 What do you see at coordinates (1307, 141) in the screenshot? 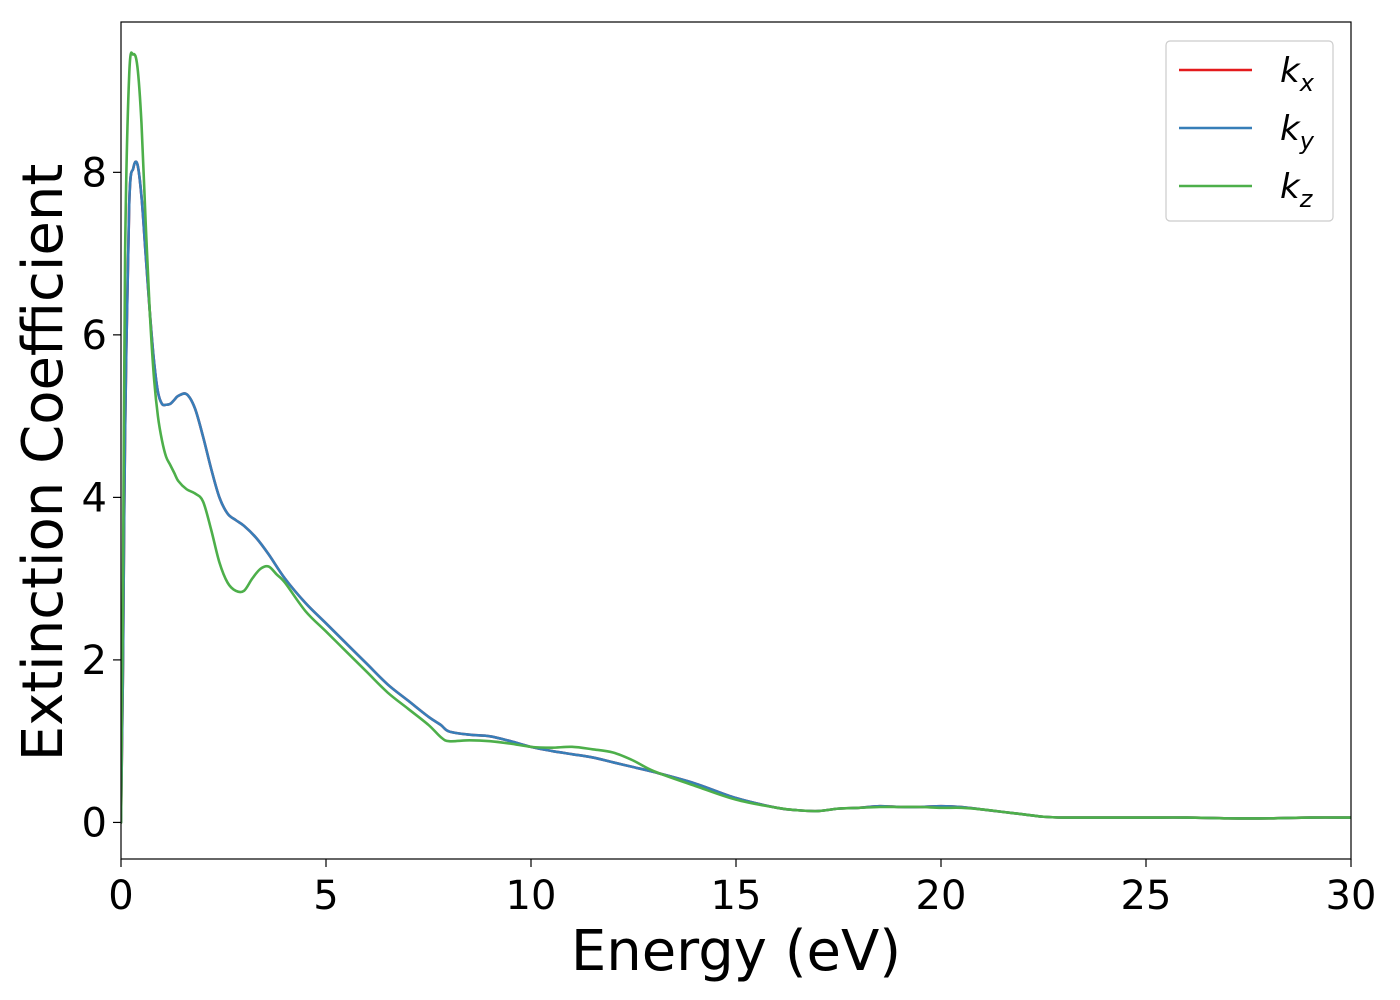
I see `legend-label-sub: y` at bounding box center [1307, 141].